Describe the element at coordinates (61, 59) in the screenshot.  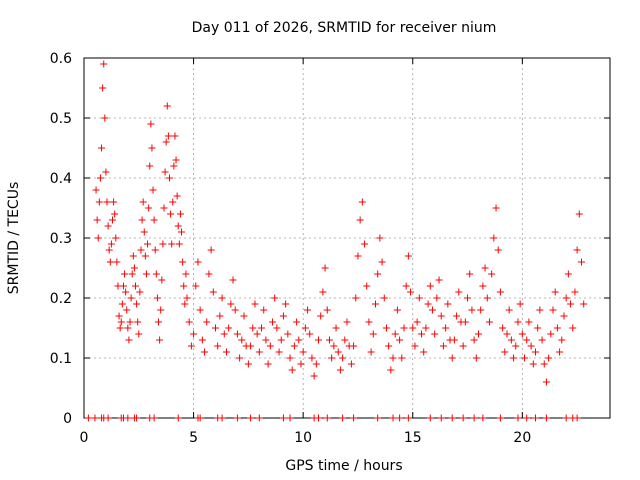
I see `y-tick-label: 0.6` at that location.